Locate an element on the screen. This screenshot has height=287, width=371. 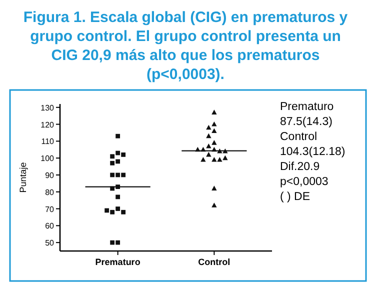
y-tick-label: 80 is located at coordinates (50, 192).